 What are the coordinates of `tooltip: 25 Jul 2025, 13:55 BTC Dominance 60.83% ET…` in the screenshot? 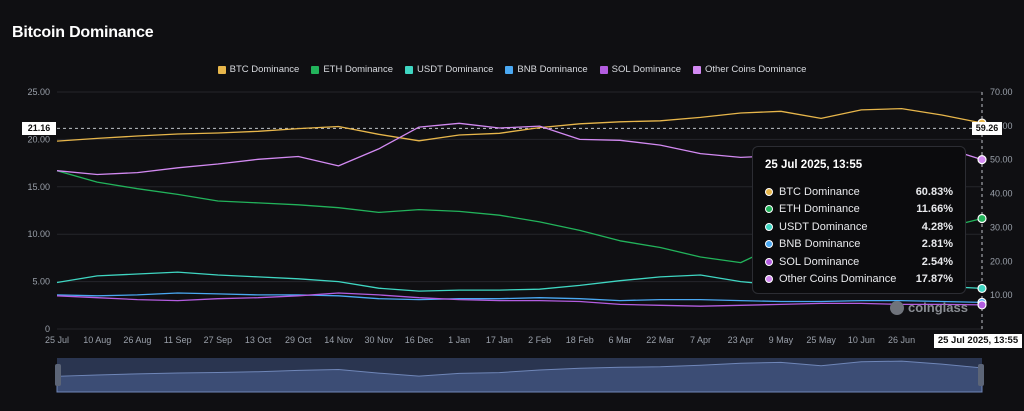 It's located at (859, 220).